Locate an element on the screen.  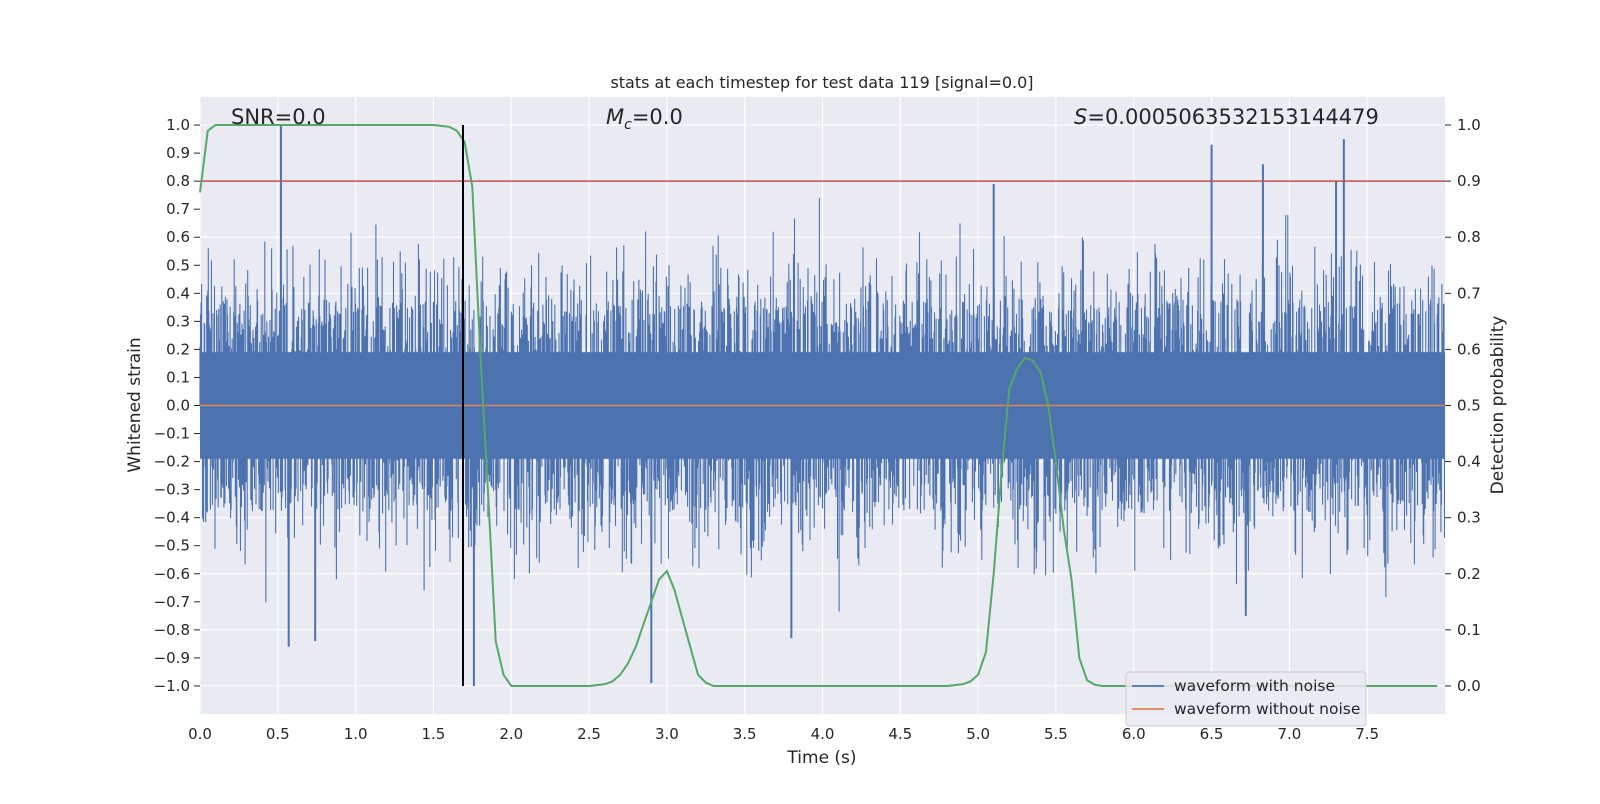
right-y-tick-label: 0.8 is located at coordinates (1469, 237).